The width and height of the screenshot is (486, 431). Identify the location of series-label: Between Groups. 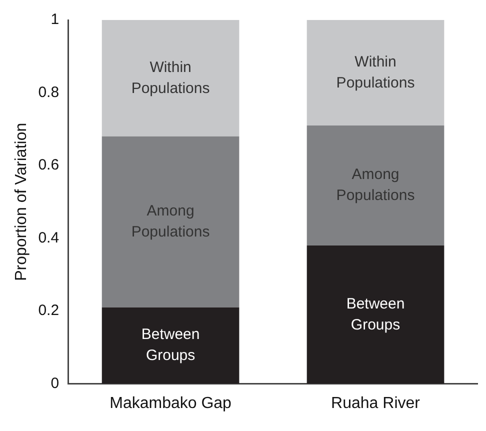
(170, 345).